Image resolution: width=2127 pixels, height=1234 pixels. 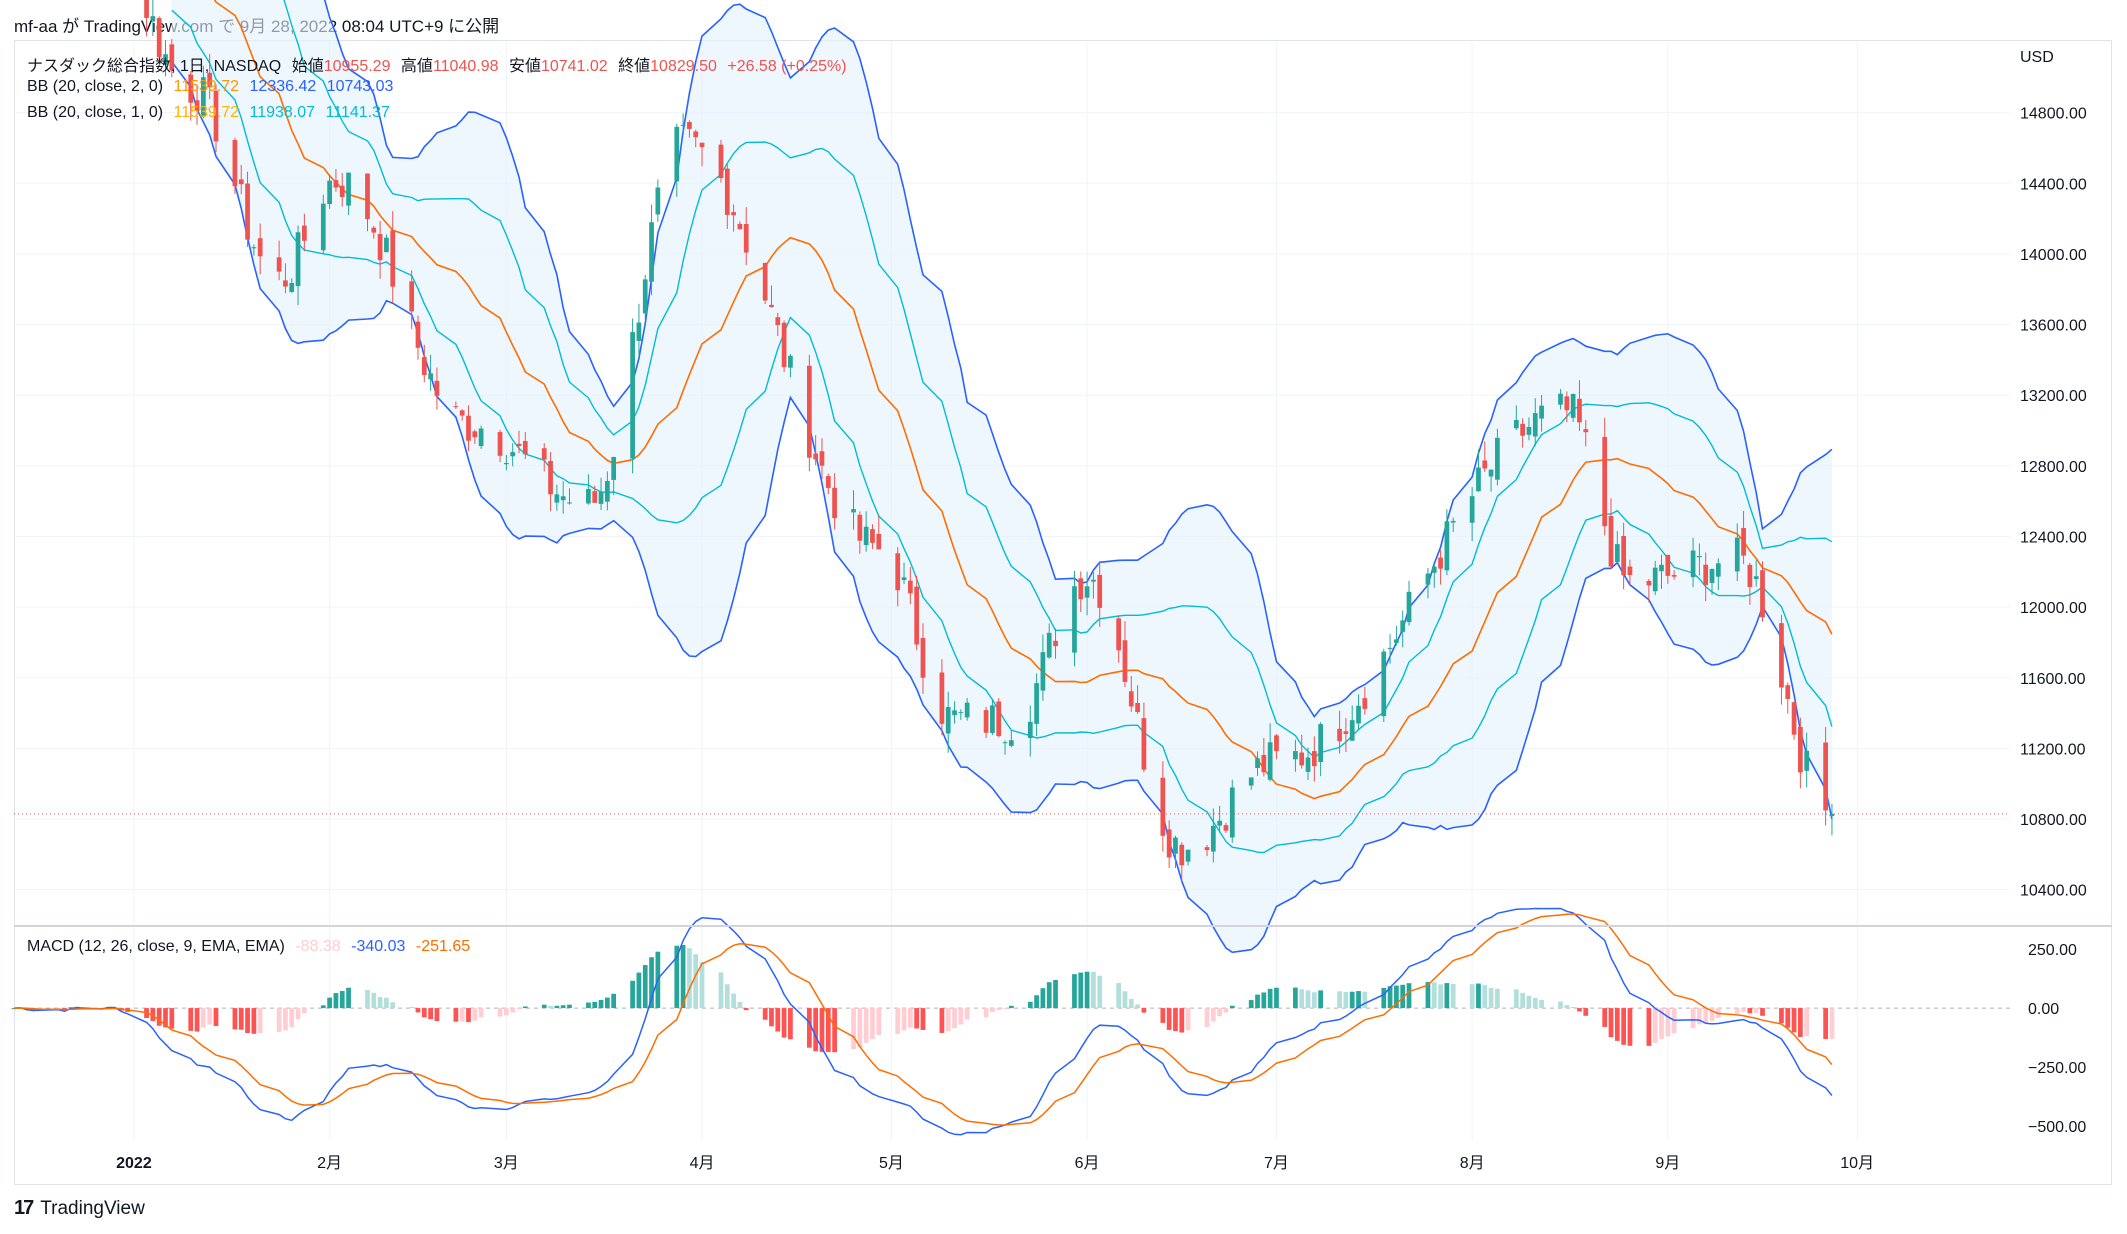 I want to click on macd-hist-value: -88.38, so click(x=318, y=946).